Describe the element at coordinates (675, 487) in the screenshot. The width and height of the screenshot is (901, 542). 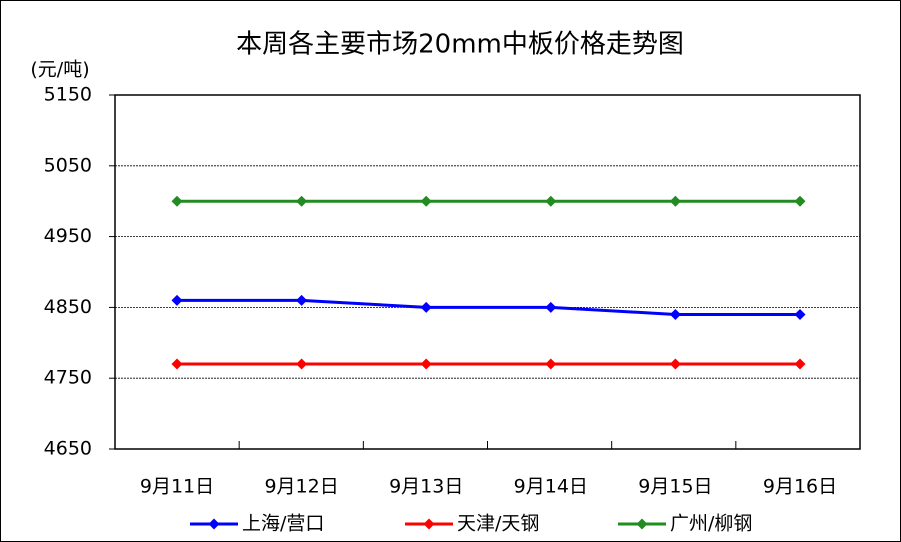
I see `x-tick-label: 9月15日` at that location.